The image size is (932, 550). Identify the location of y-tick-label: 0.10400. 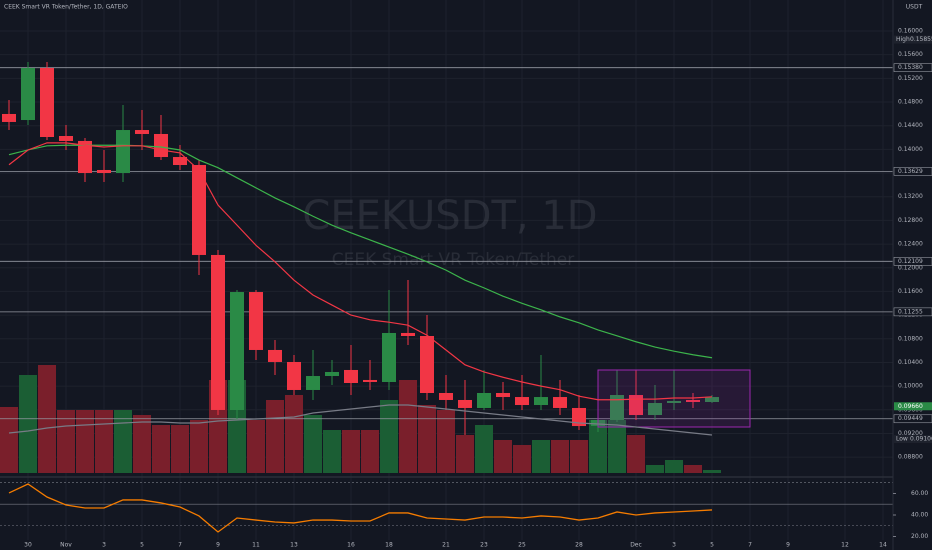
(910, 362).